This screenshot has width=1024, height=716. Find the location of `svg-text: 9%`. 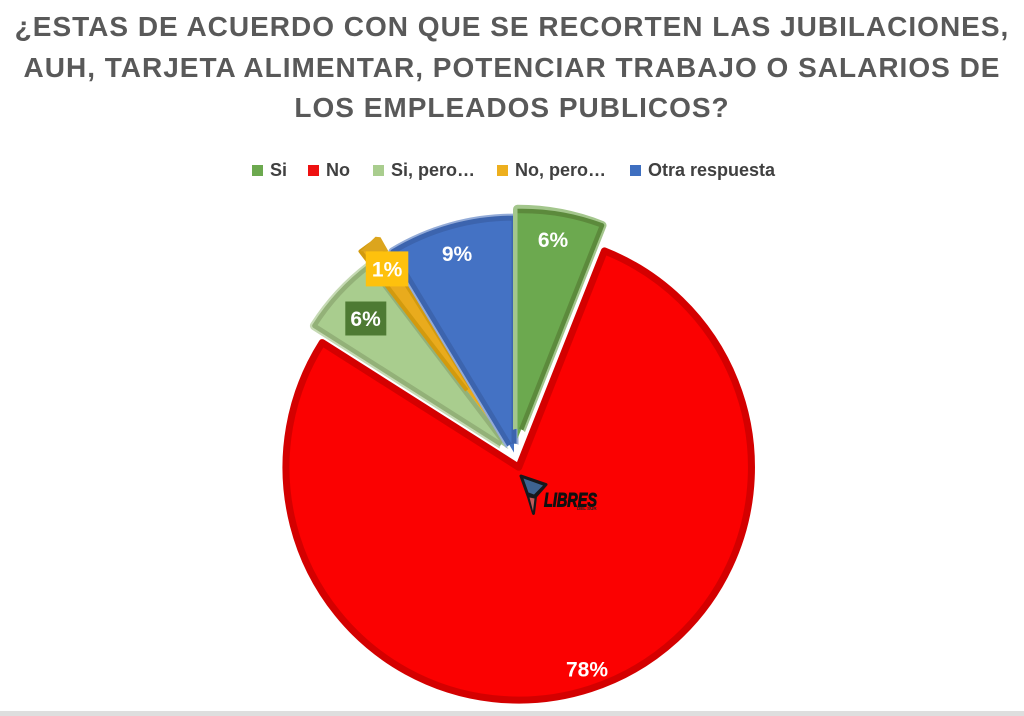

svg-text: 9% is located at coordinates (457, 254).